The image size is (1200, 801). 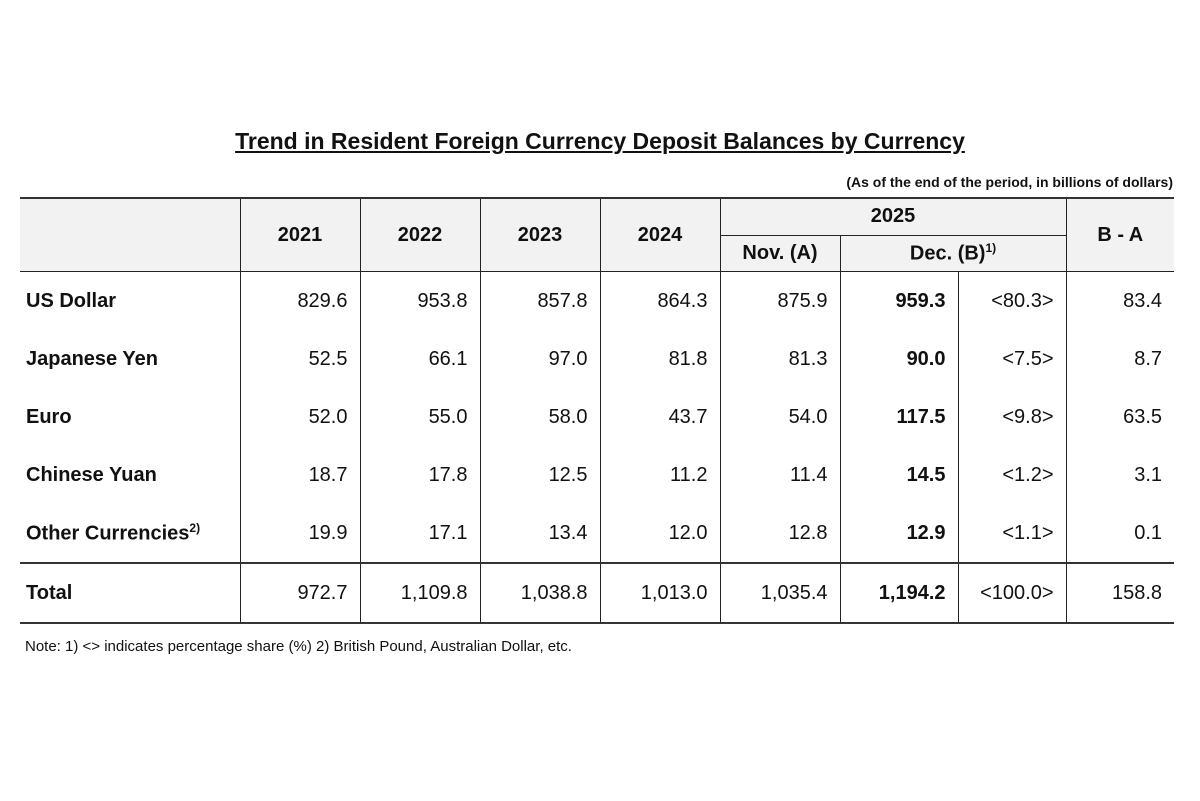 I want to click on value-cell: 58.0, so click(x=540, y=417).